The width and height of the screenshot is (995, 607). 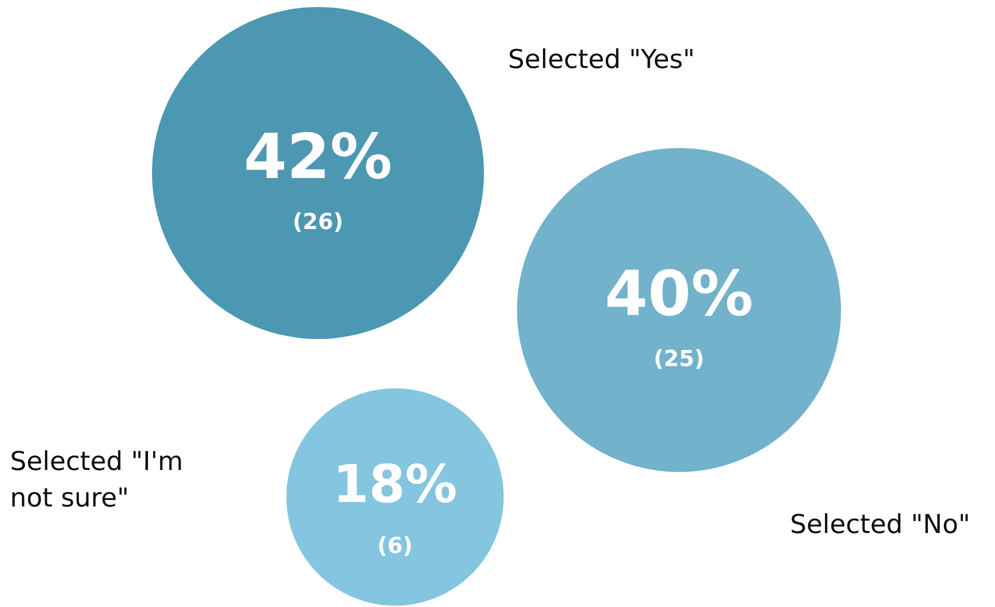 What do you see at coordinates (395, 546) in the screenshot?
I see `text: (6)` at bounding box center [395, 546].